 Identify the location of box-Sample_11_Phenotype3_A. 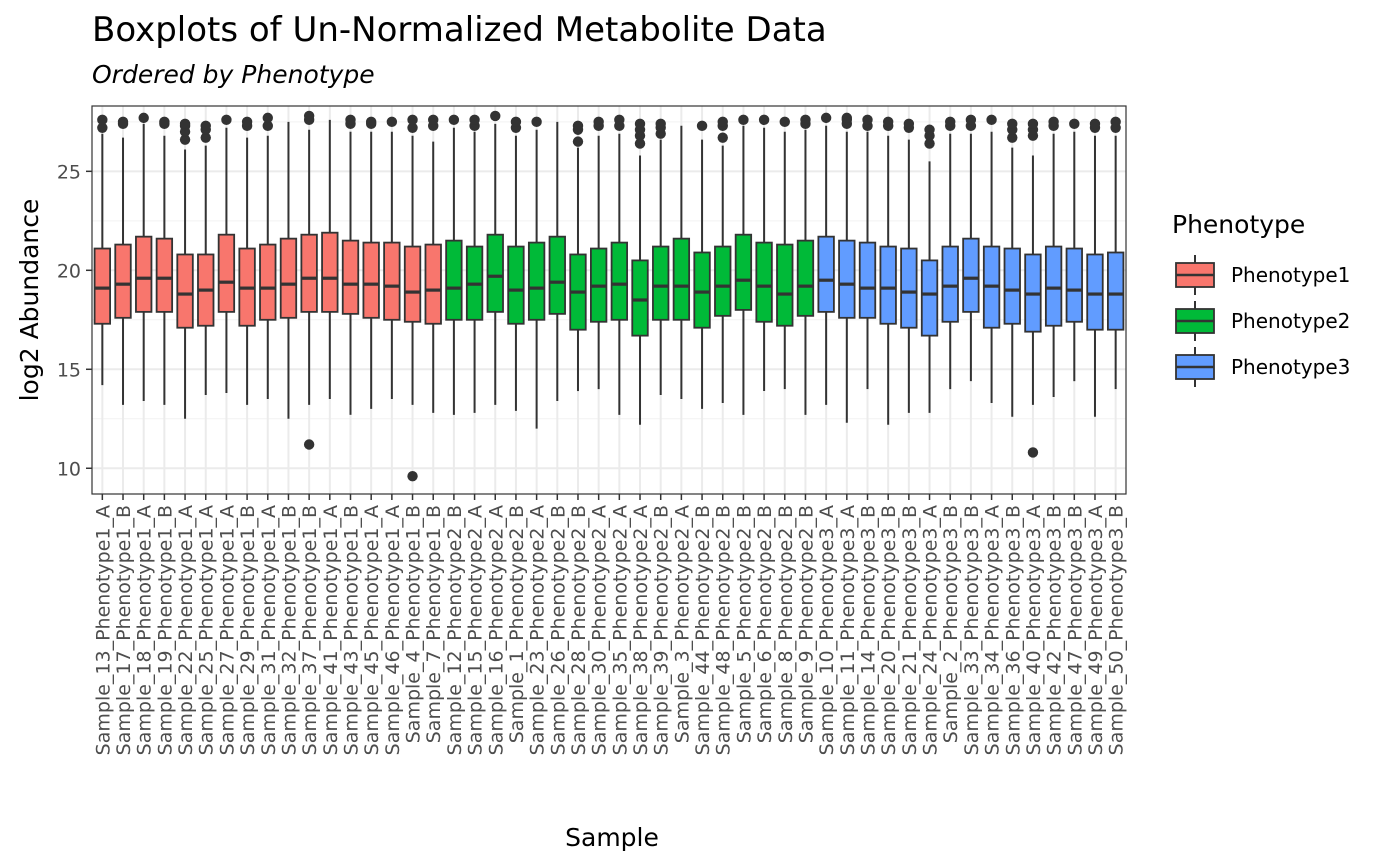
(847, 267).